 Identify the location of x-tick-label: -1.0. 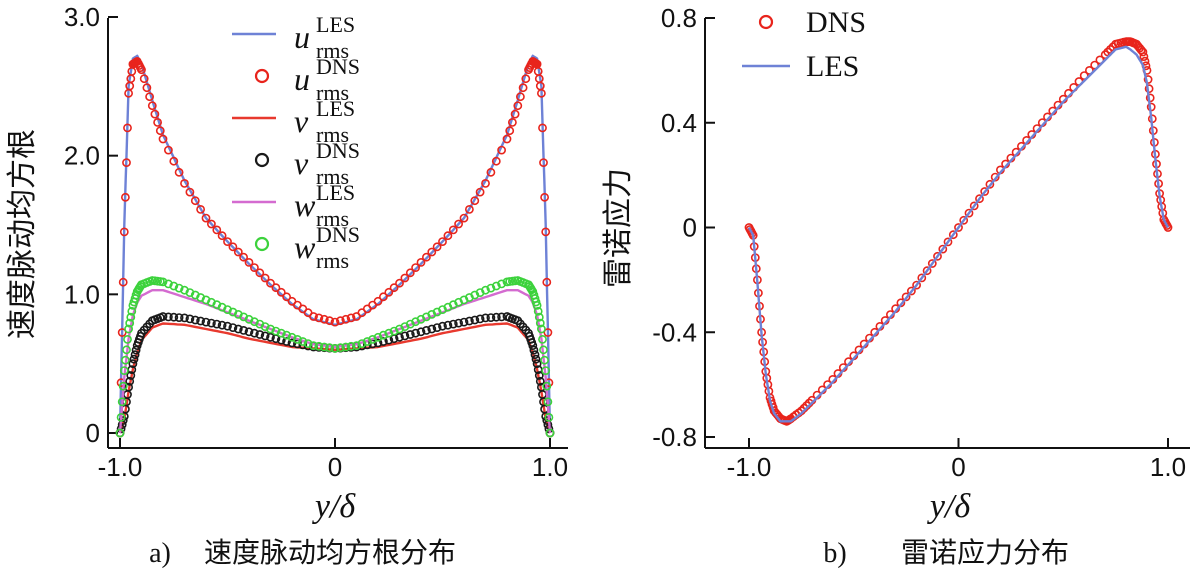
(120, 467).